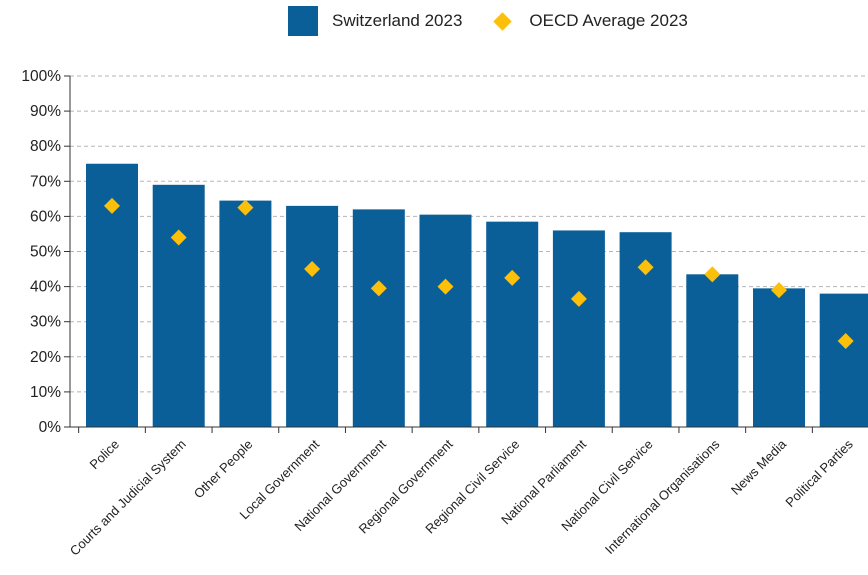 This screenshot has width=868, height=575. Describe the element at coordinates (45, 181) in the screenshot. I see `y-tick-label: 70%` at that location.